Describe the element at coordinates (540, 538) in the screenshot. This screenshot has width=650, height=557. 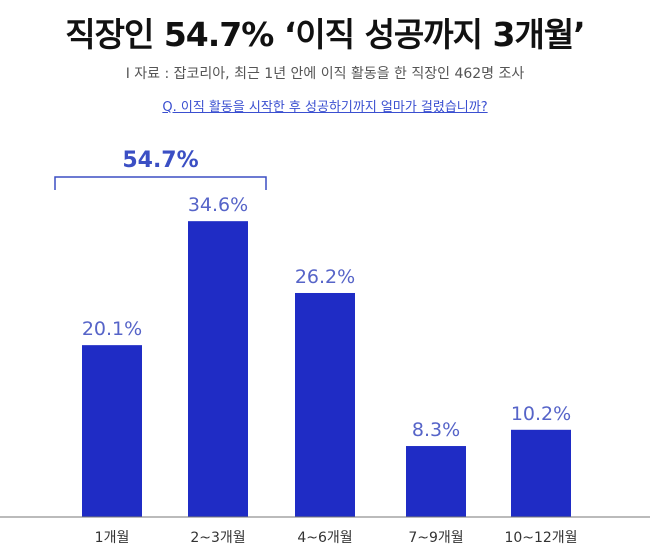
I see `x-tick-label: 10~12개월` at that location.